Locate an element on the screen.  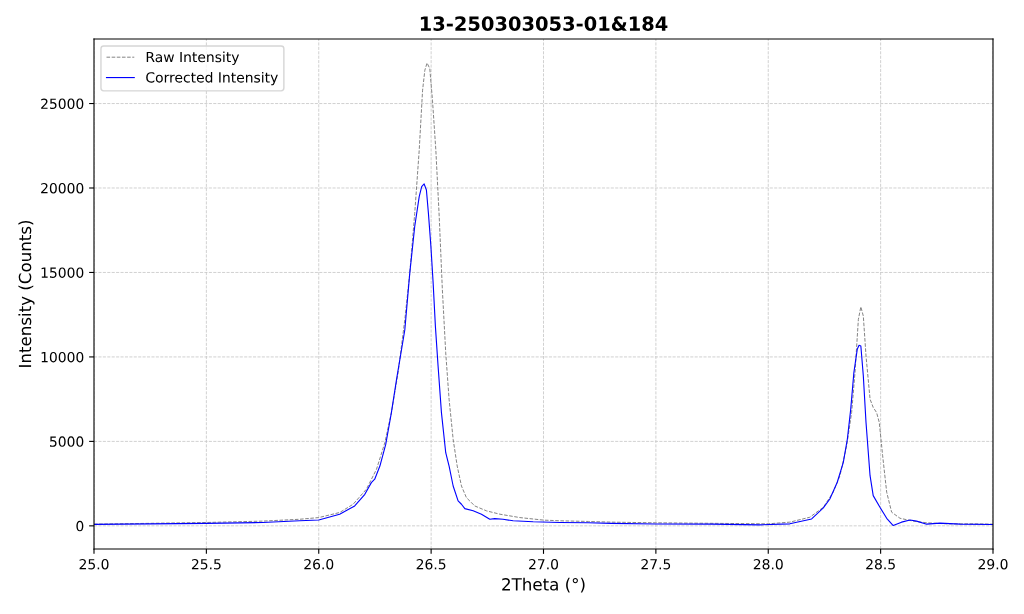
y-tick-label: 10000 is located at coordinates (62, 357).